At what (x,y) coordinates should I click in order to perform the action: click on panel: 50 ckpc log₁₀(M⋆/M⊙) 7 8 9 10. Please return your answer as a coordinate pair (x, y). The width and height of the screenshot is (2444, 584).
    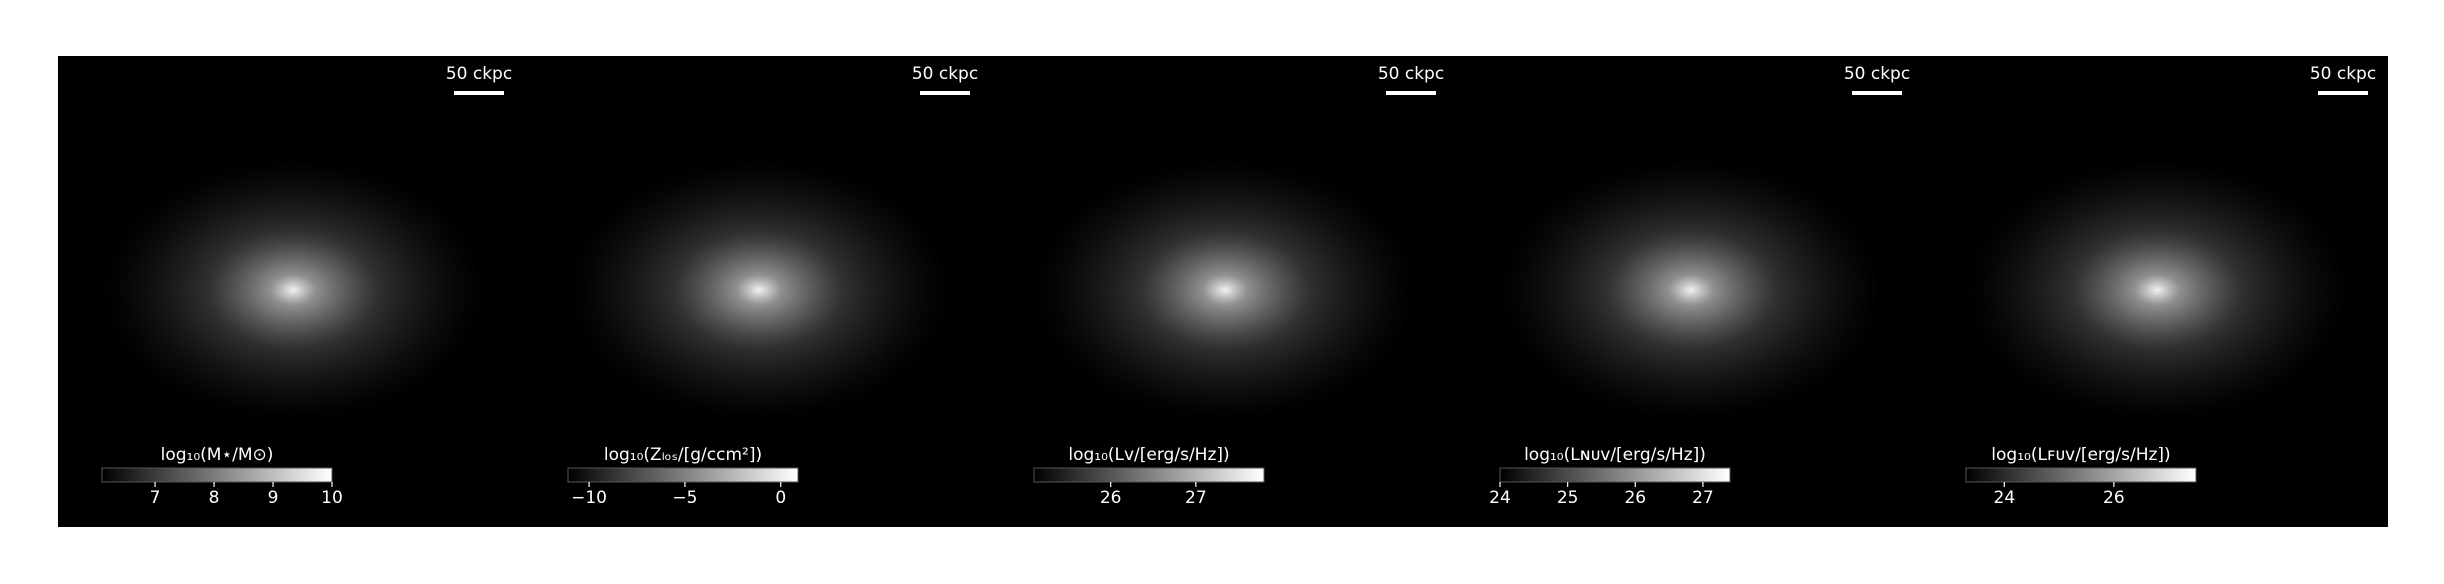
    Looking at the image, I should click on (306, 286).